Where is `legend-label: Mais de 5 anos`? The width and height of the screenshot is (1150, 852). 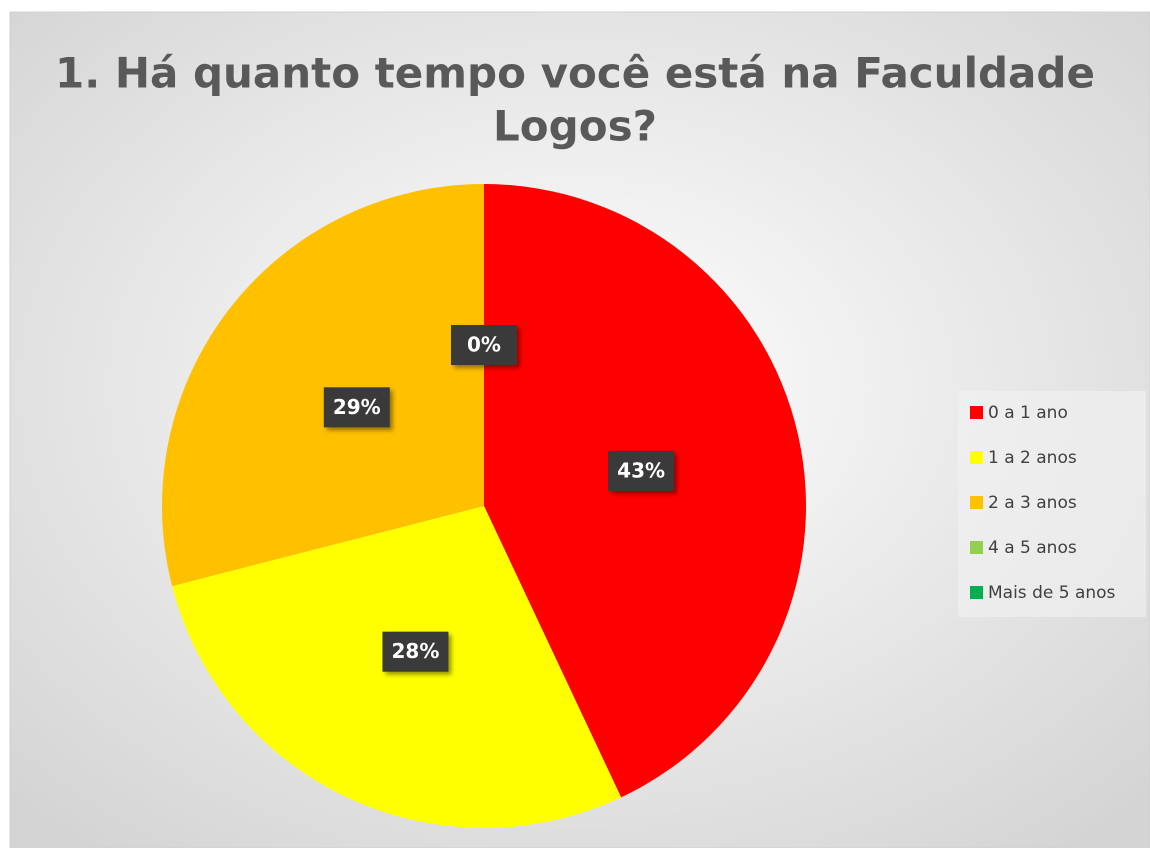
legend-label: Mais de 5 anos is located at coordinates (1052, 593).